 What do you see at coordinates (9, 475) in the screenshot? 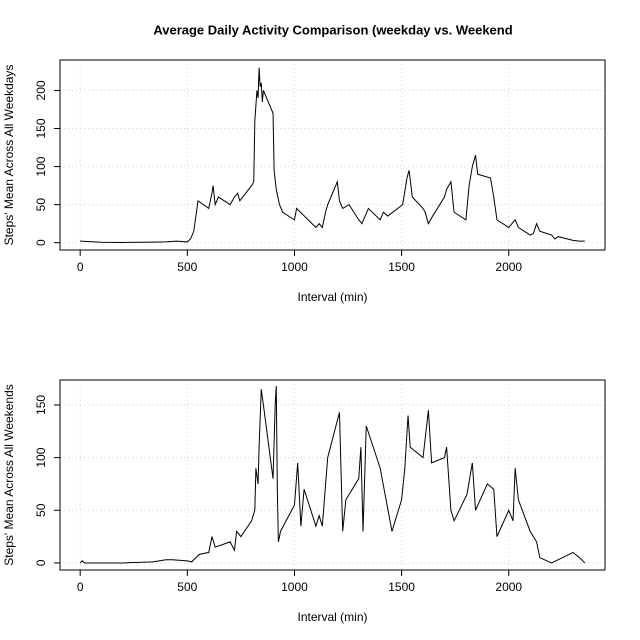
I see `y-axis-label: Steps' Mean Across All Weekends` at bounding box center [9, 475].